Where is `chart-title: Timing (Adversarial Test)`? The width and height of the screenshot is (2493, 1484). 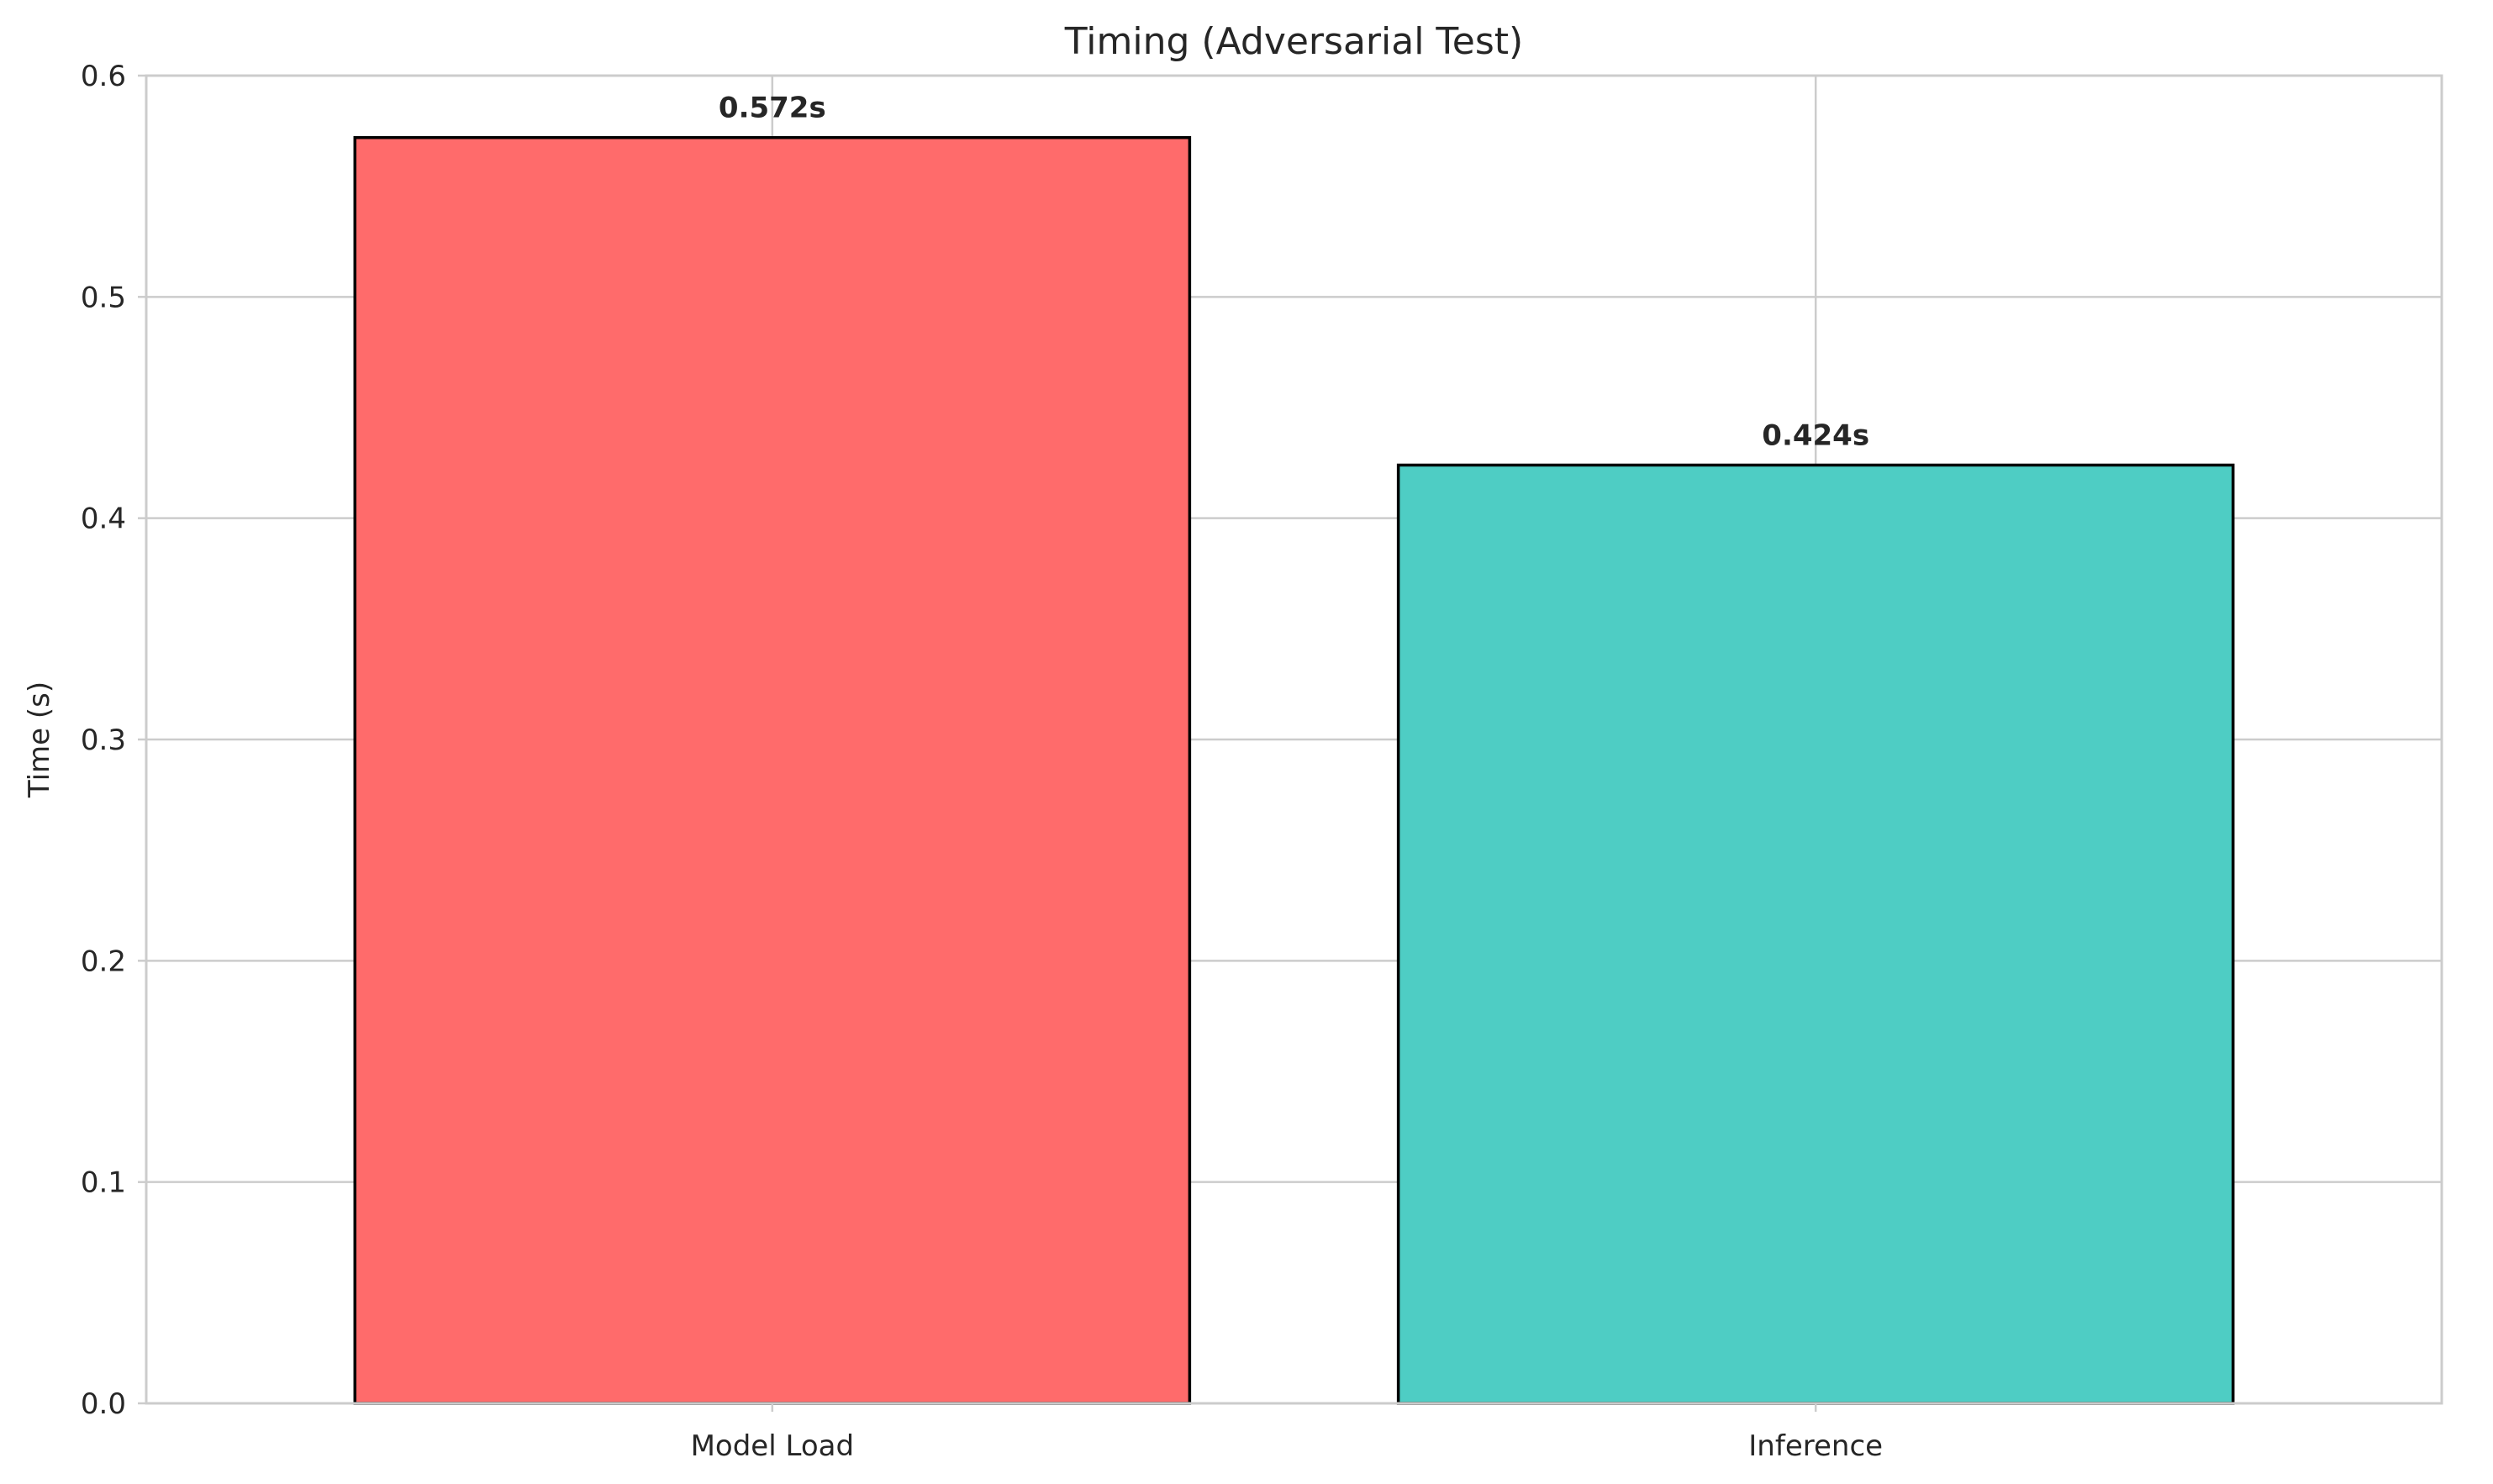 chart-title: Timing (Adversarial Test) is located at coordinates (1293, 41).